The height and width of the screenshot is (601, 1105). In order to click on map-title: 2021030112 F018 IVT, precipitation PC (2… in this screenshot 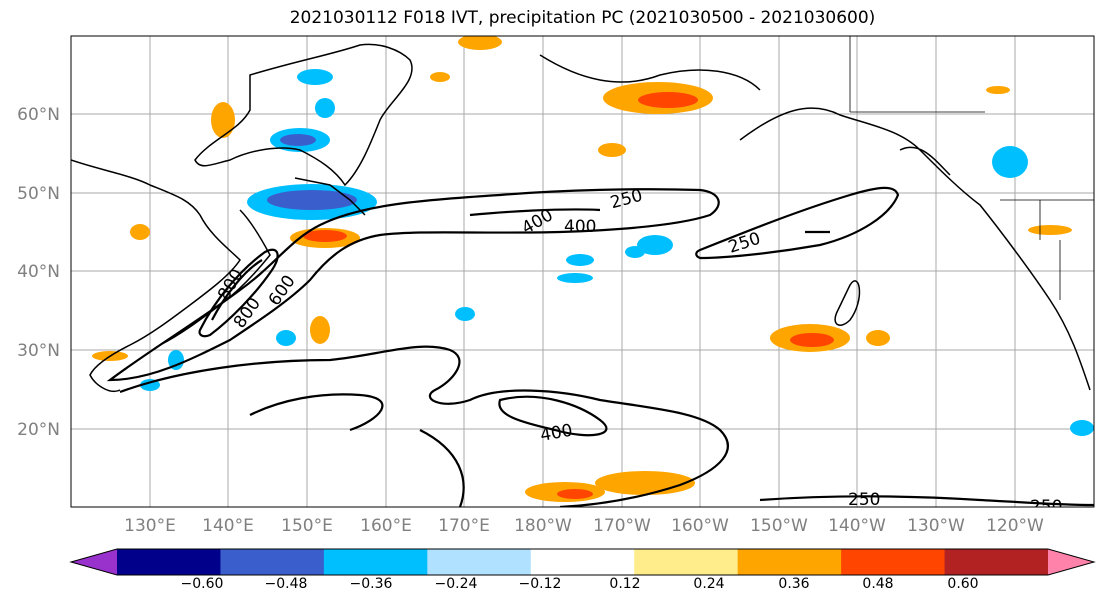, I will do `click(582, 18)`.